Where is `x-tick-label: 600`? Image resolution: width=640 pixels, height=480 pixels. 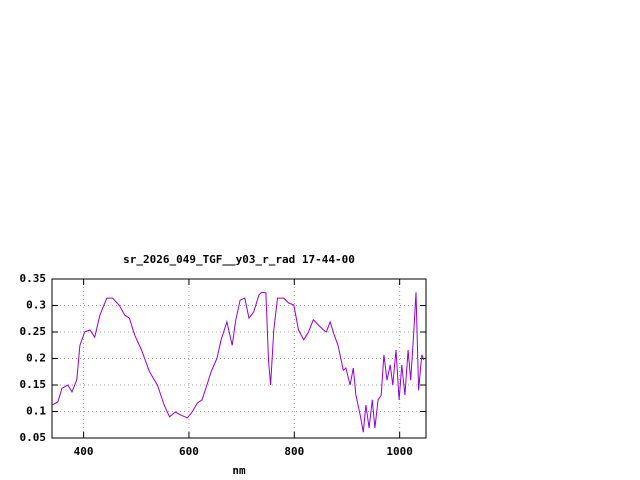
x-tick-label: 600 is located at coordinates (189, 451).